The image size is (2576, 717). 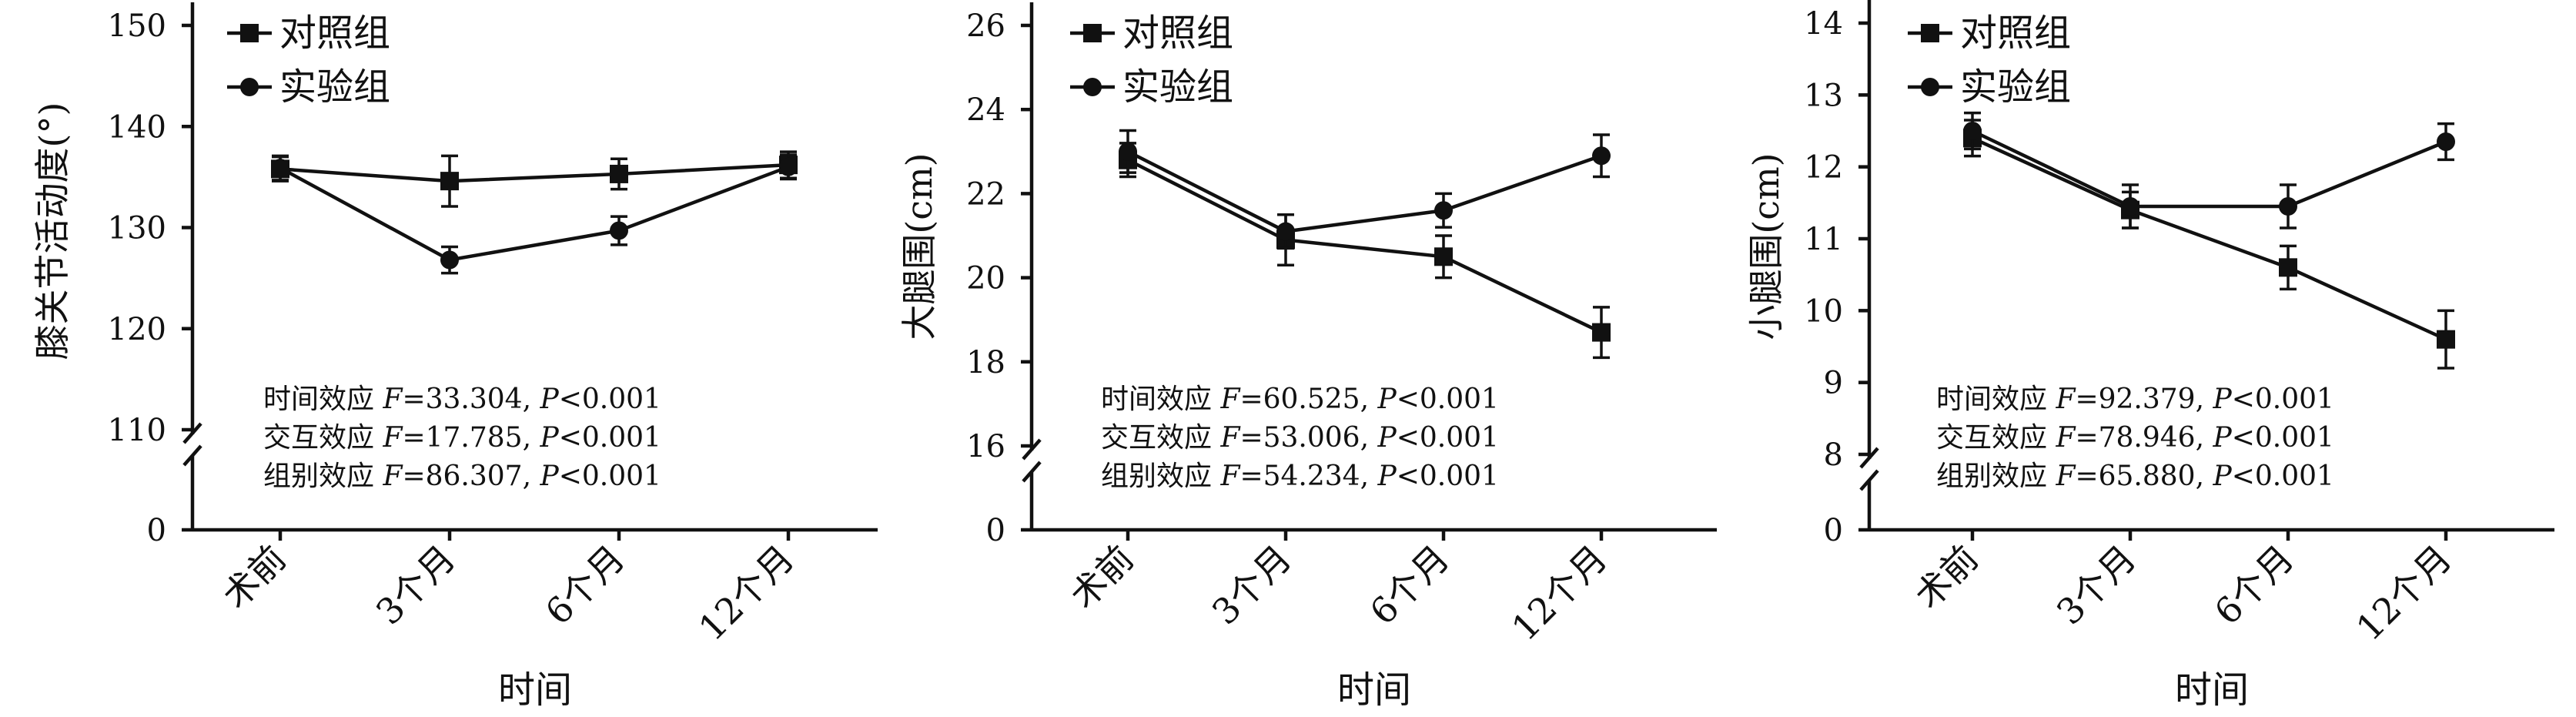 I want to click on stats-annotation: 组别效应 F=65.880, P<0.001, so click(x=2135, y=476).